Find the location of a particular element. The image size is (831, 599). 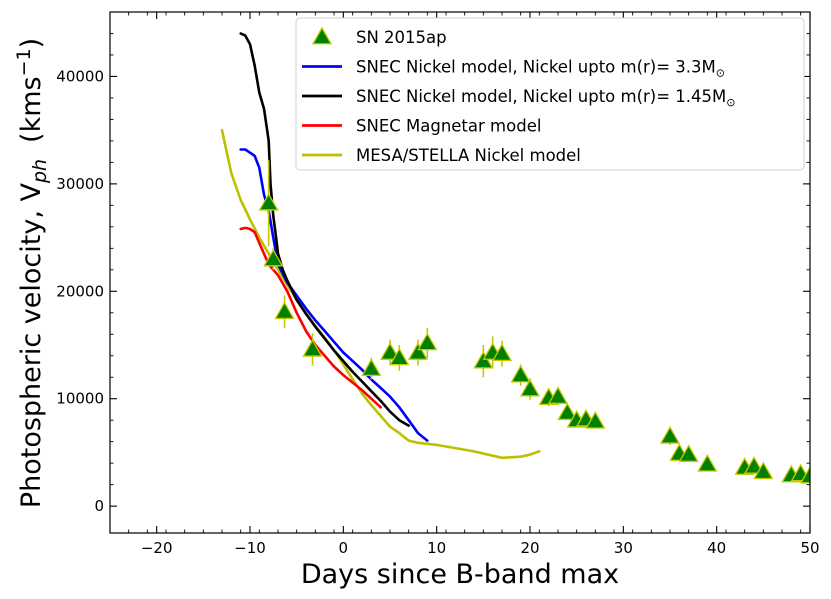

y-axis-label-exp: −1 is located at coordinates (24, 62).